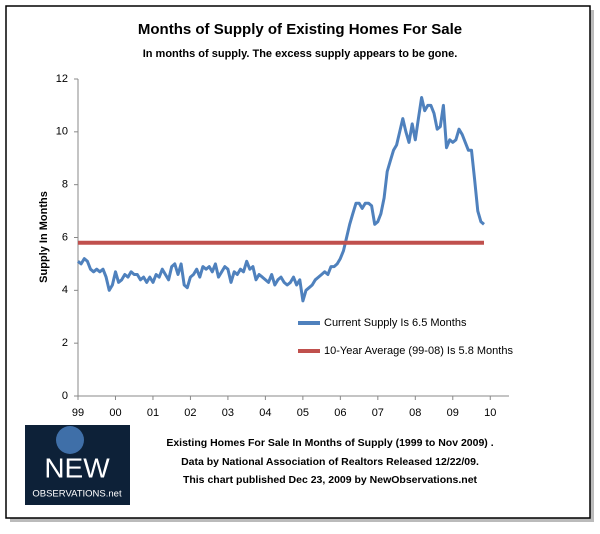 This screenshot has width=600, height=534. What do you see at coordinates (490, 413) in the screenshot?
I see `x-tick-label: 10` at bounding box center [490, 413].